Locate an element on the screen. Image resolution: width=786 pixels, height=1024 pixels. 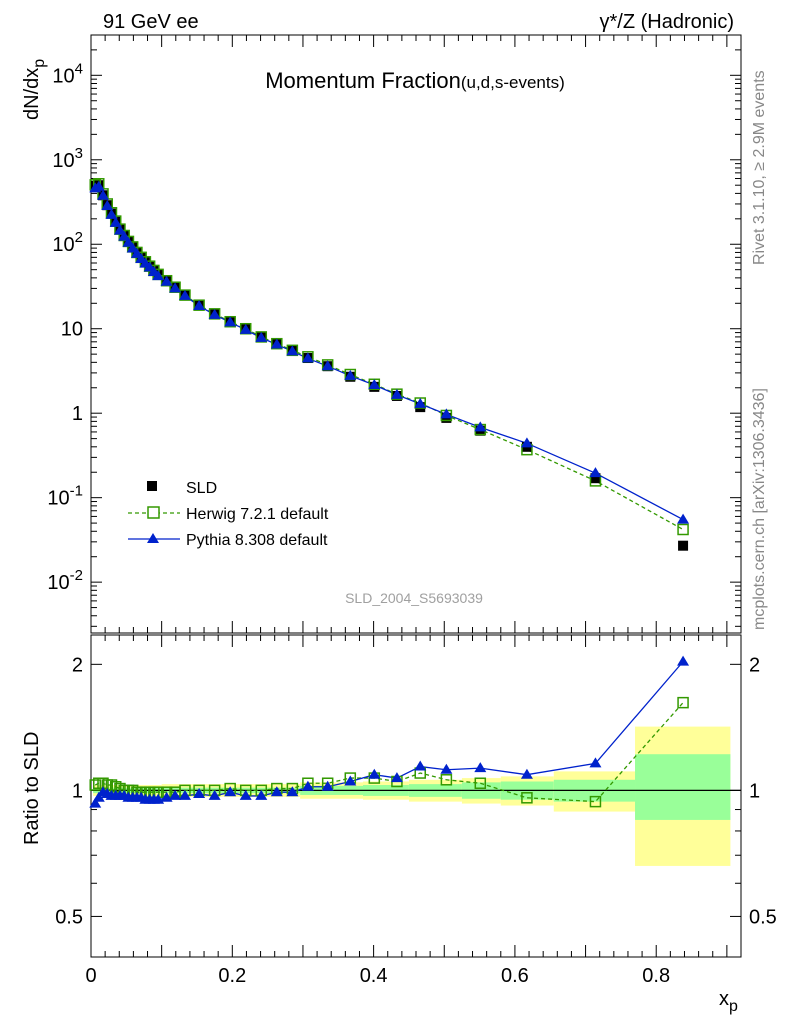
x-tick-label: 0.2 is located at coordinates (232, 976).